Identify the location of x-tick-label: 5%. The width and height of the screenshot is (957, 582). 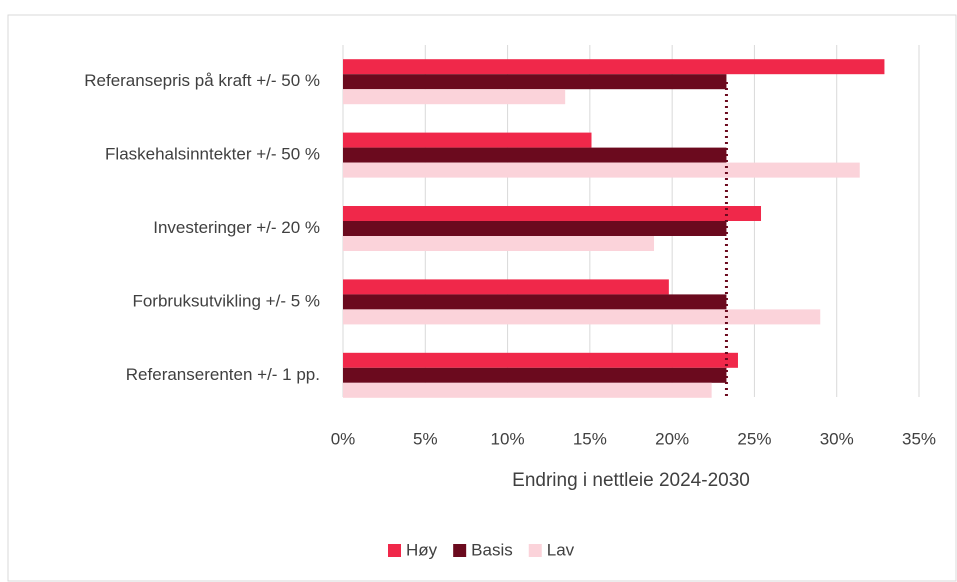
(425, 438).